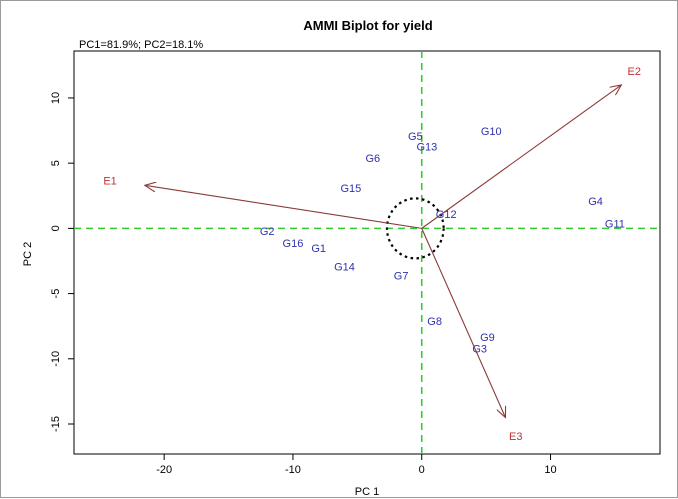  Describe the element at coordinates (422, 470) in the screenshot. I see `x-tick-label: 0` at that location.